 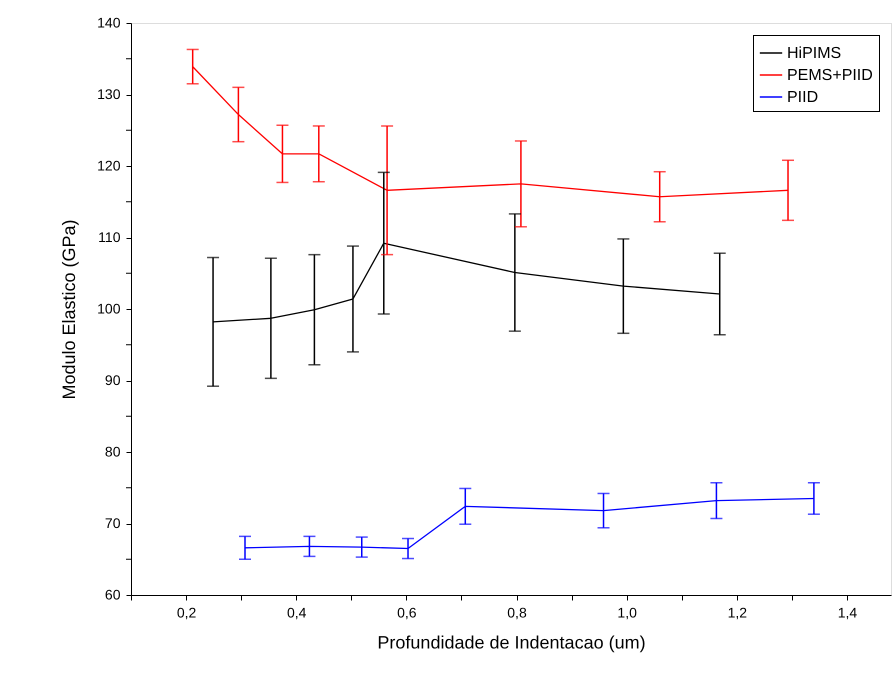 I want to click on legend-label: PEMS+PIID, so click(x=830, y=75).